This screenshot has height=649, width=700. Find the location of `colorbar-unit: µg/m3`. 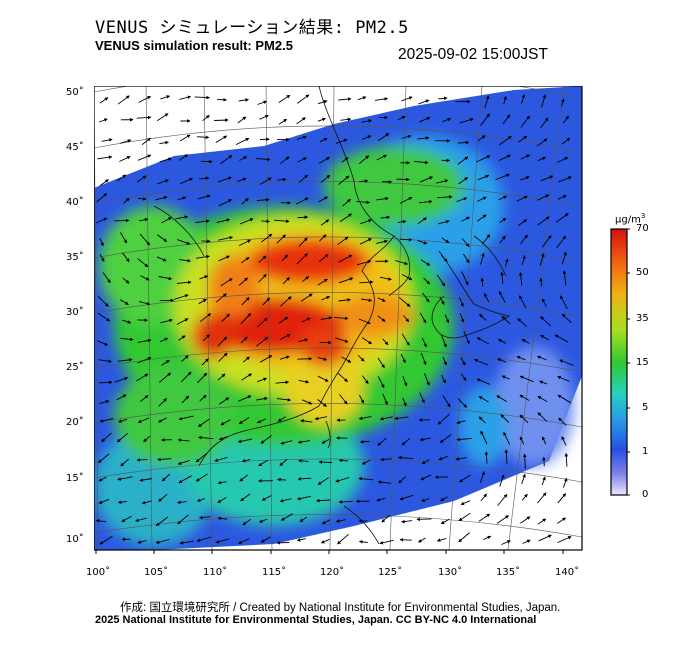

colorbar-unit: µg/m3 is located at coordinates (630, 218).